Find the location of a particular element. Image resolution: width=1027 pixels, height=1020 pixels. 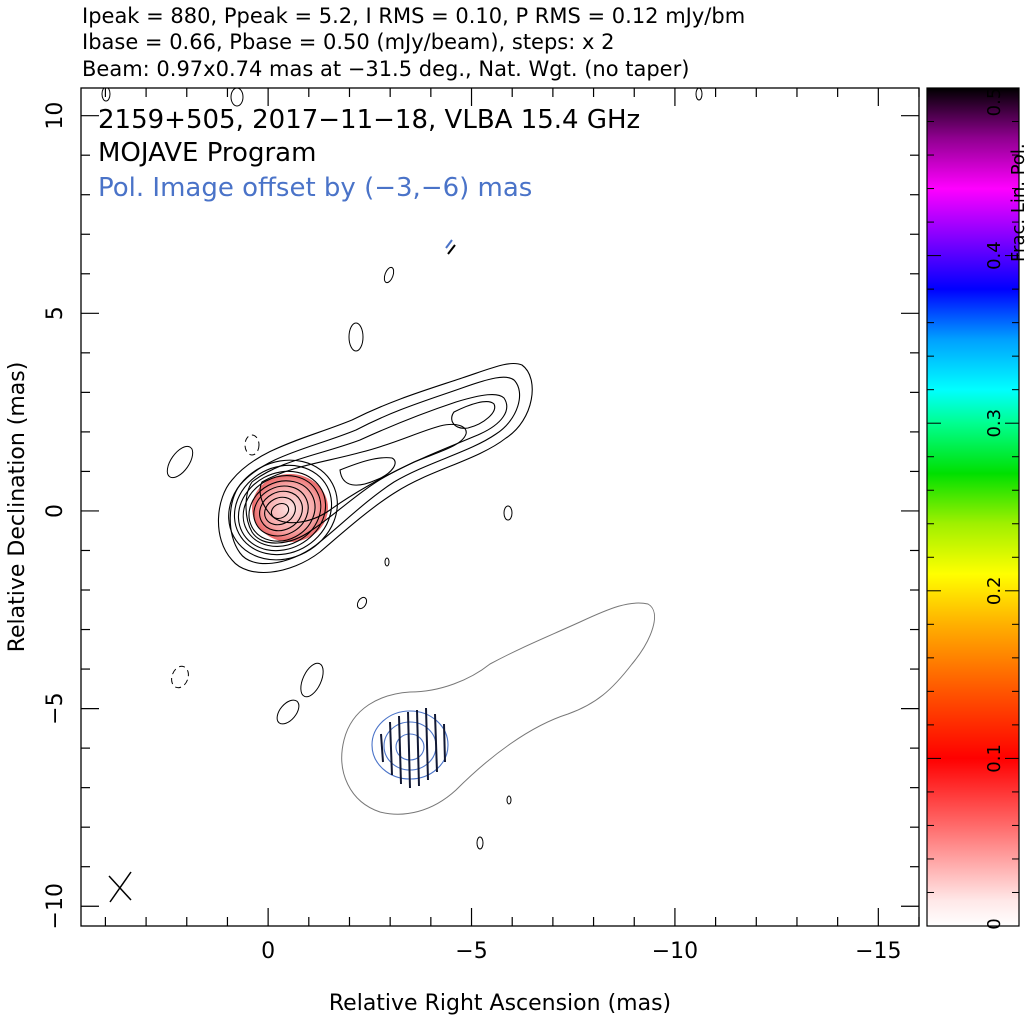

colorbar-tick-label: 0 is located at coordinates (994, 923).